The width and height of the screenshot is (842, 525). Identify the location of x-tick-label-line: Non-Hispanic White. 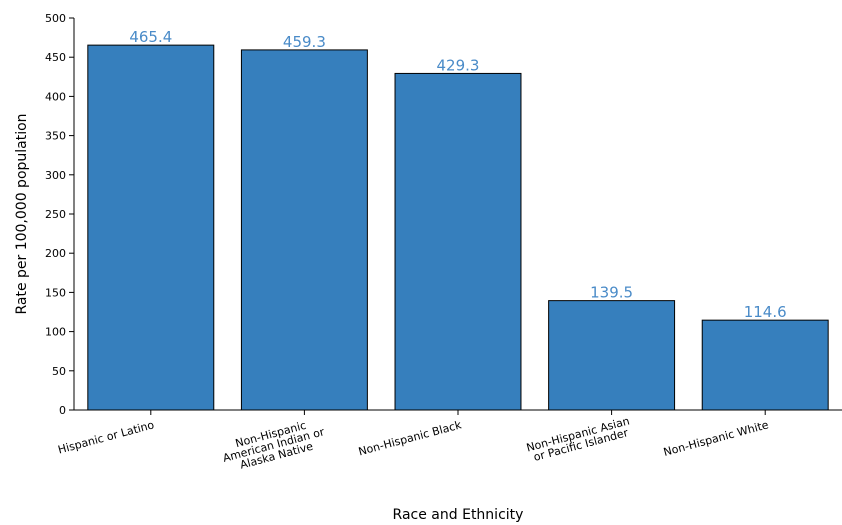
(716, 438).